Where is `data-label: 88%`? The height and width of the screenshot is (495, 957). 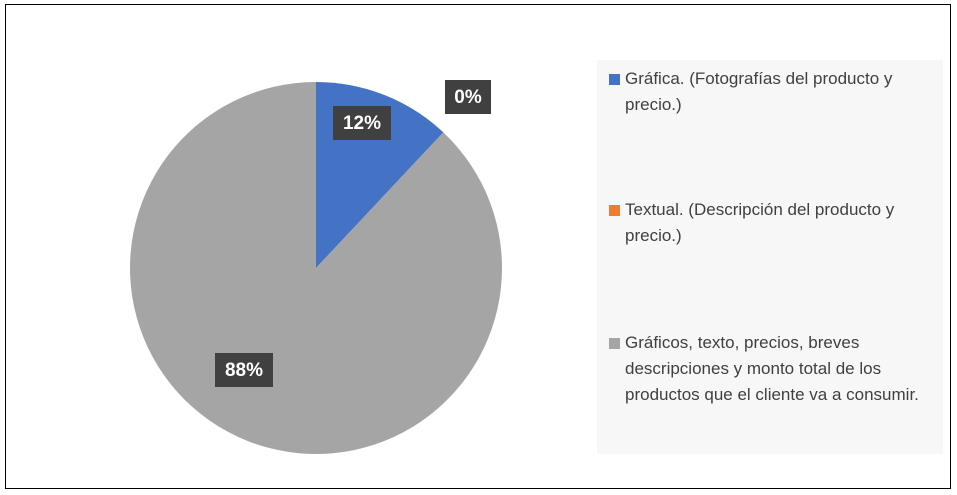
data-label: 88% is located at coordinates (244, 370).